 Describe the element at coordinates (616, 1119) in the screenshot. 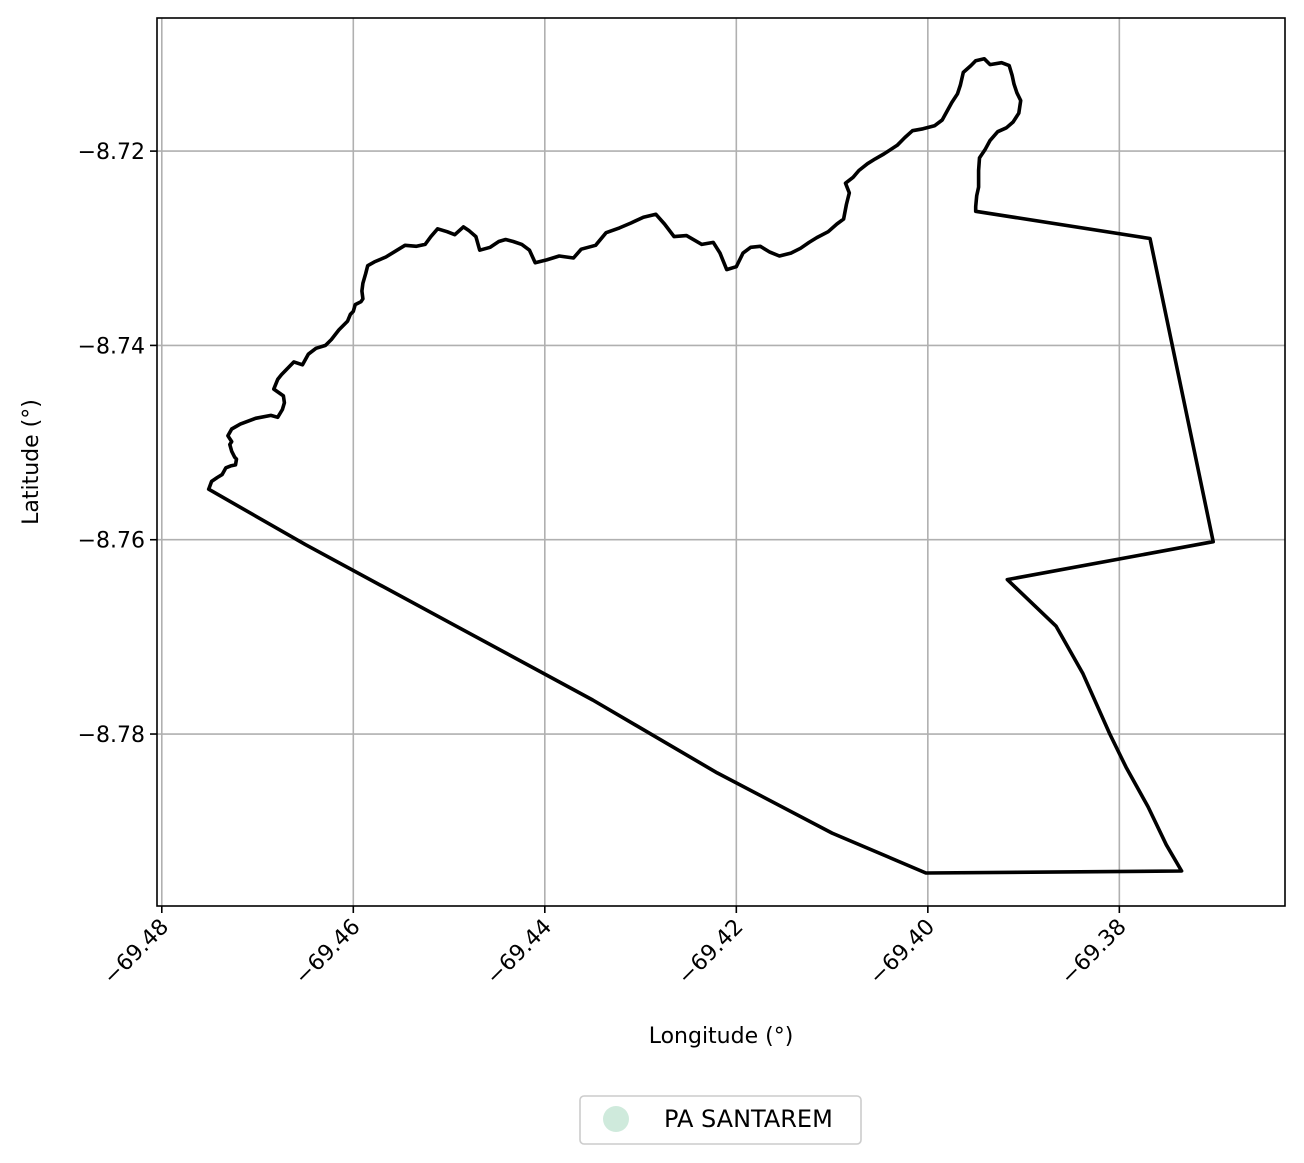

I see `legend-marker` at that location.